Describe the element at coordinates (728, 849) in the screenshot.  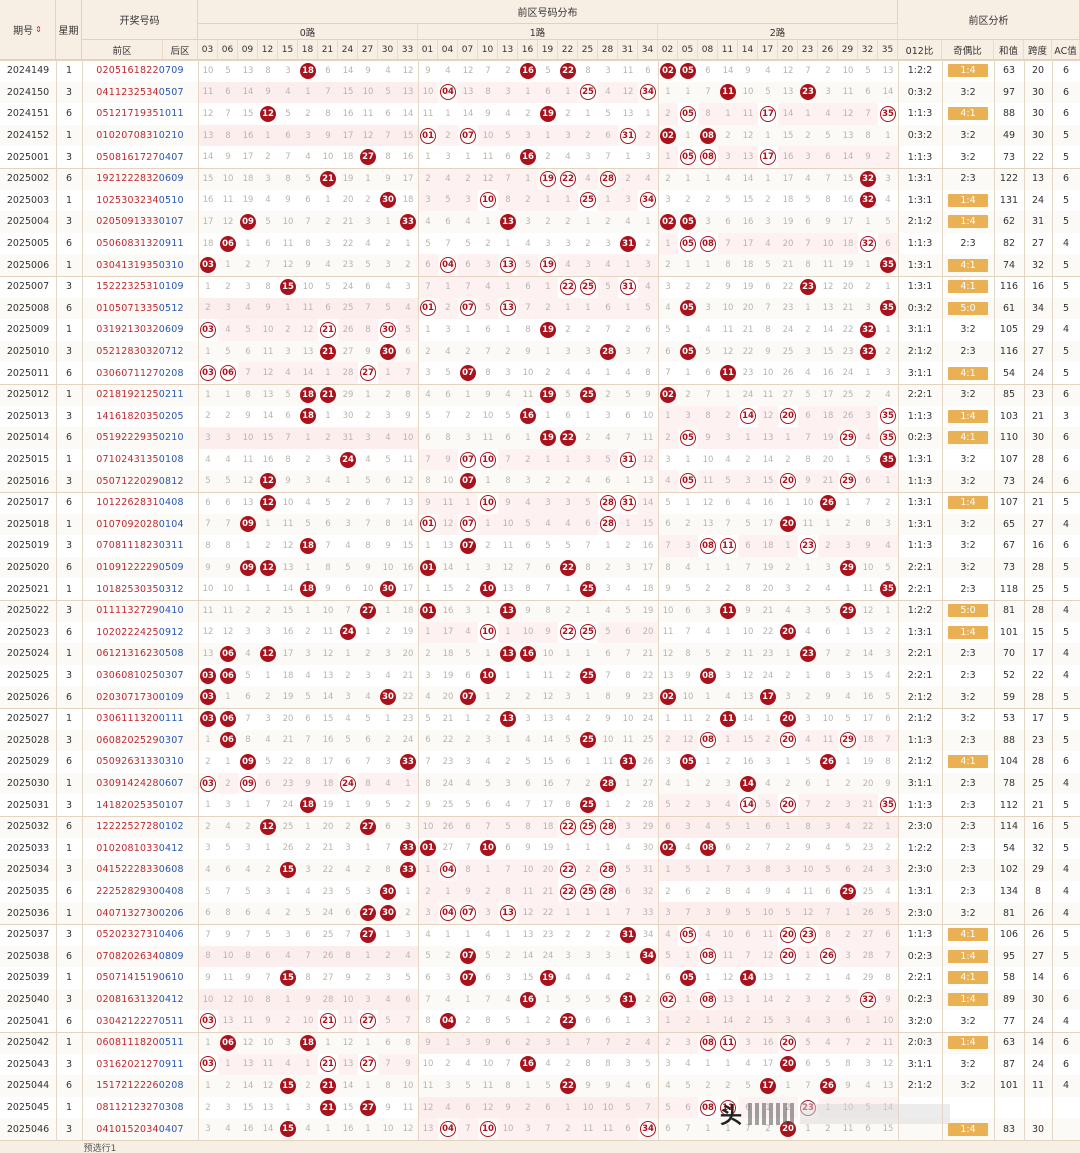
I see `distribution-cell: 6` at that location.